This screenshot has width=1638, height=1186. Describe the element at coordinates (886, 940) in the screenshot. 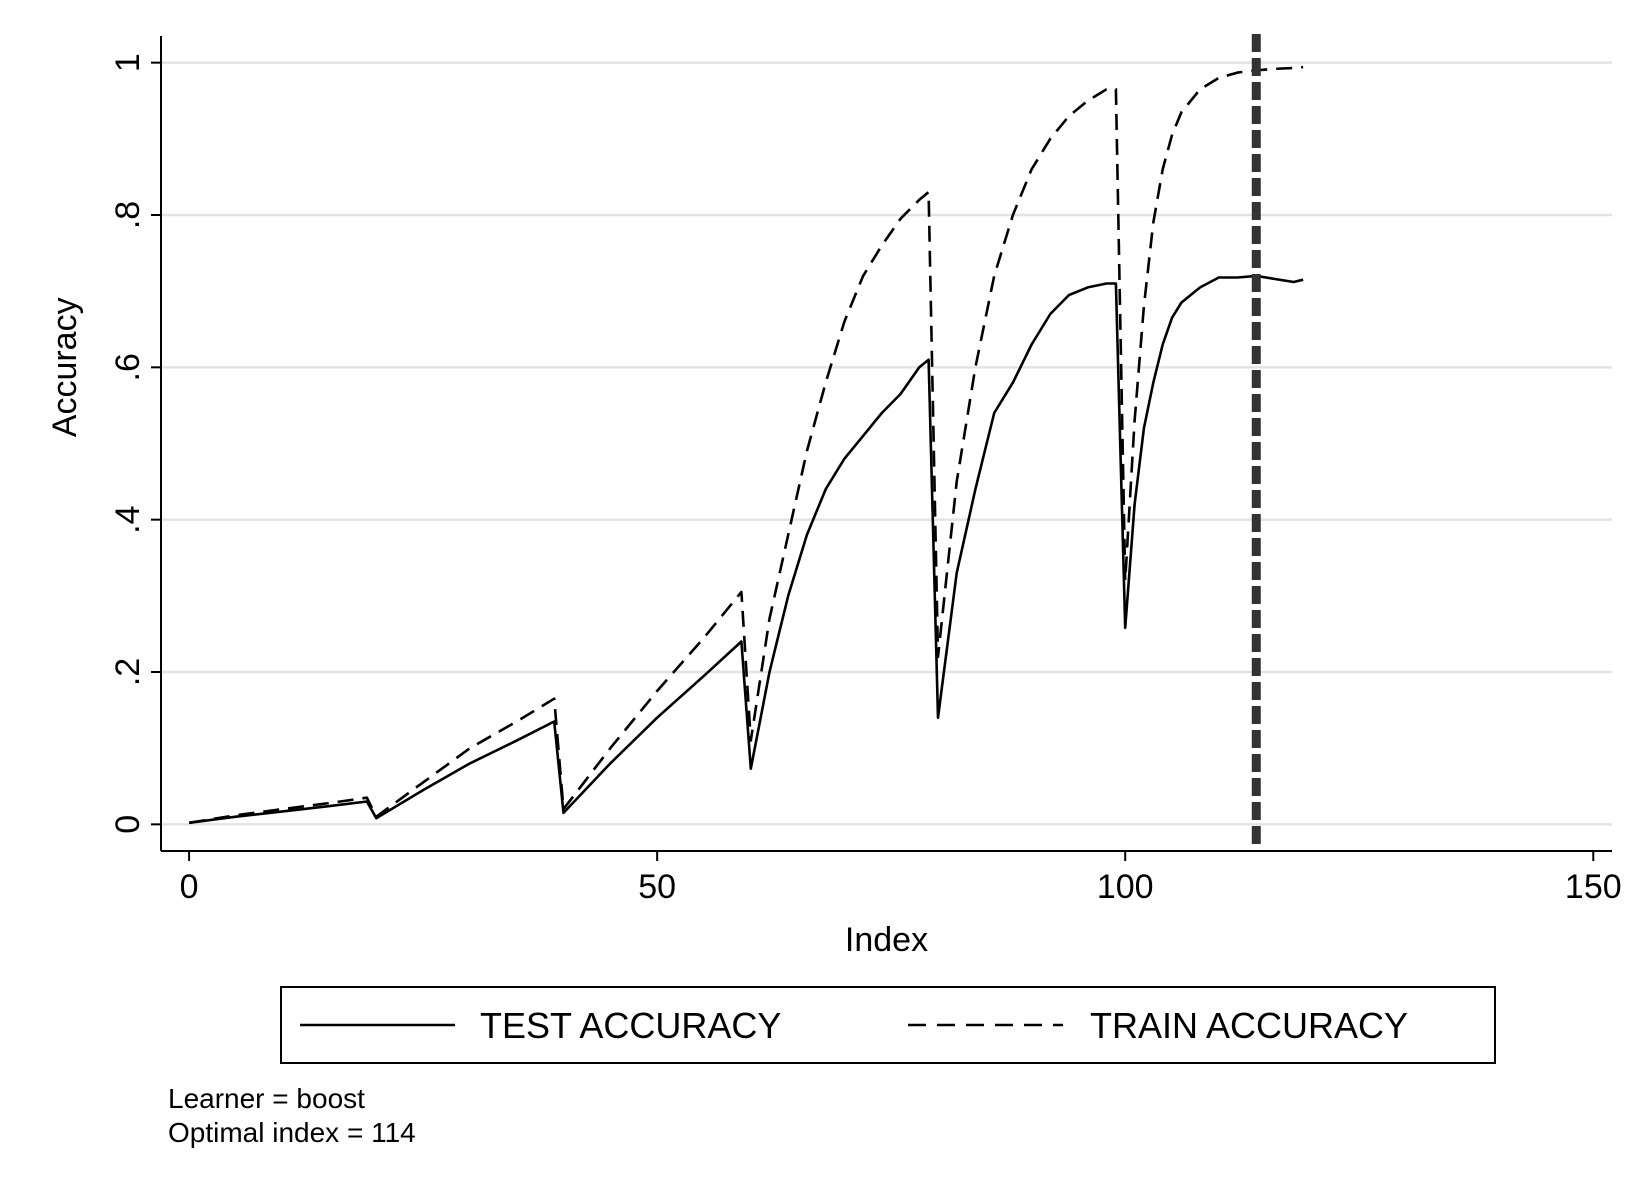

I see `x-axis-label: Index` at that location.